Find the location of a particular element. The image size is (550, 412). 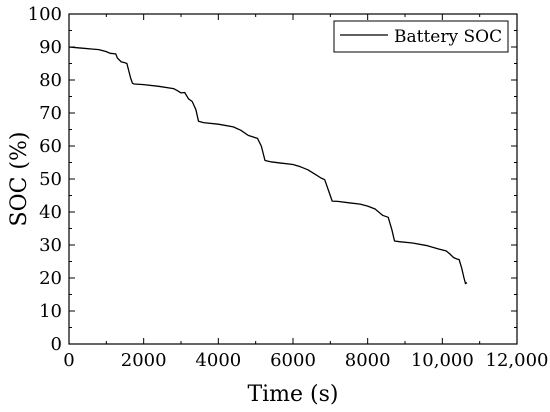

y-tick-label: 10 is located at coordinates (50, 311).